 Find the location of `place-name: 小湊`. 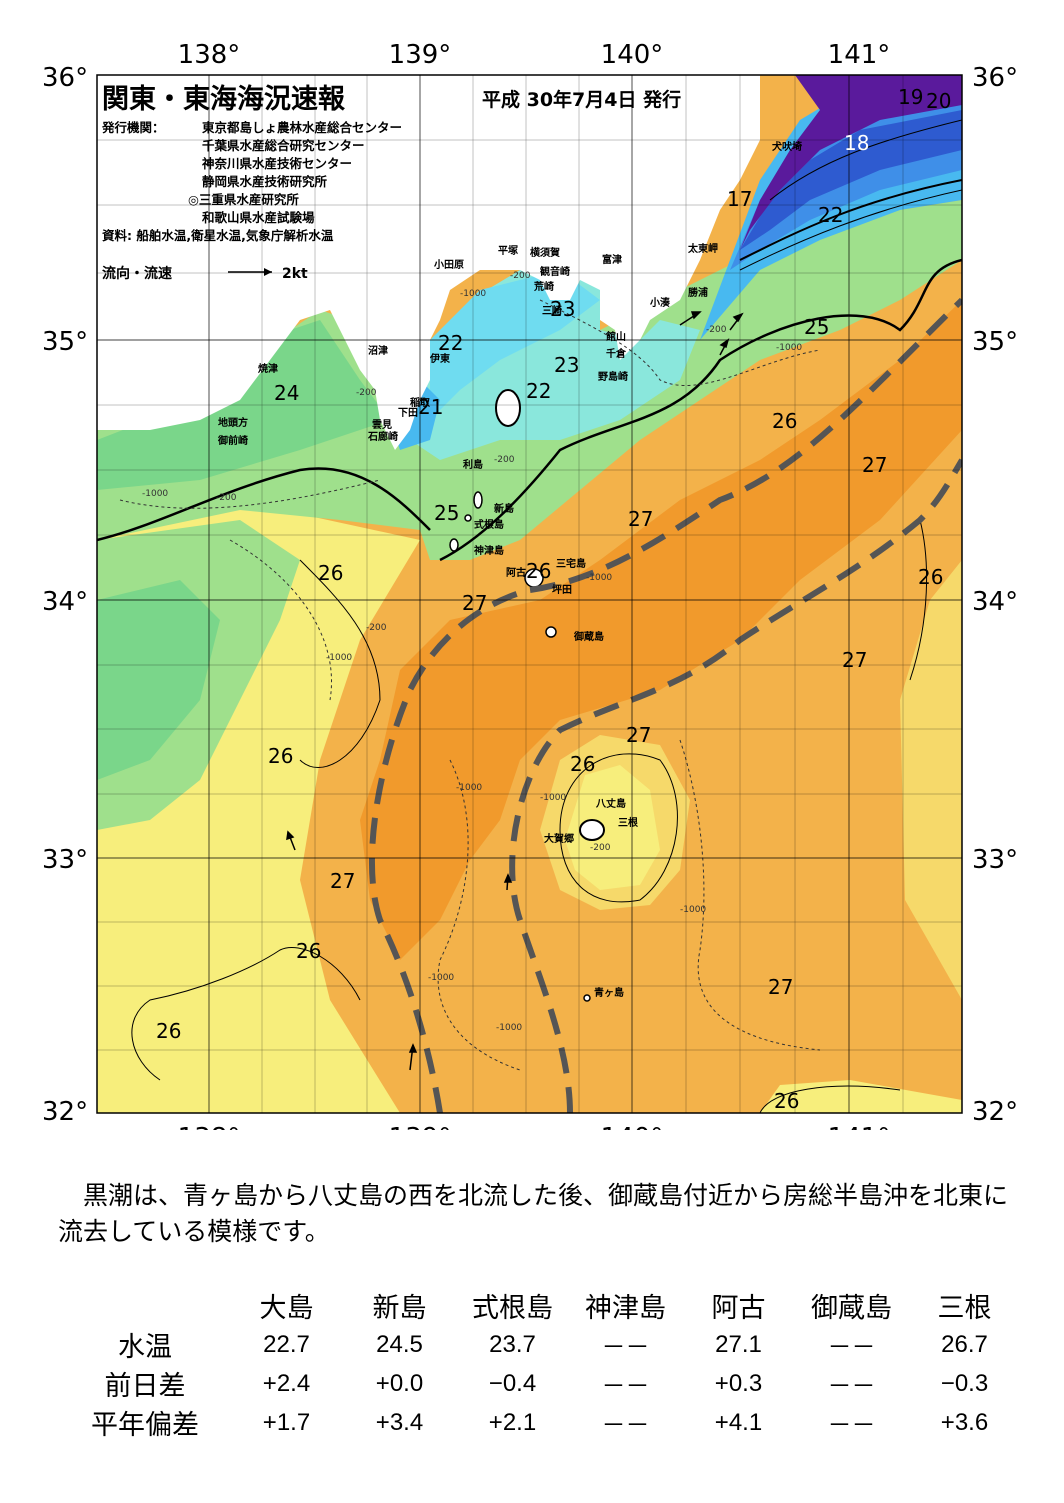

place-name: 小湊 is located at coordinates (660, 302).